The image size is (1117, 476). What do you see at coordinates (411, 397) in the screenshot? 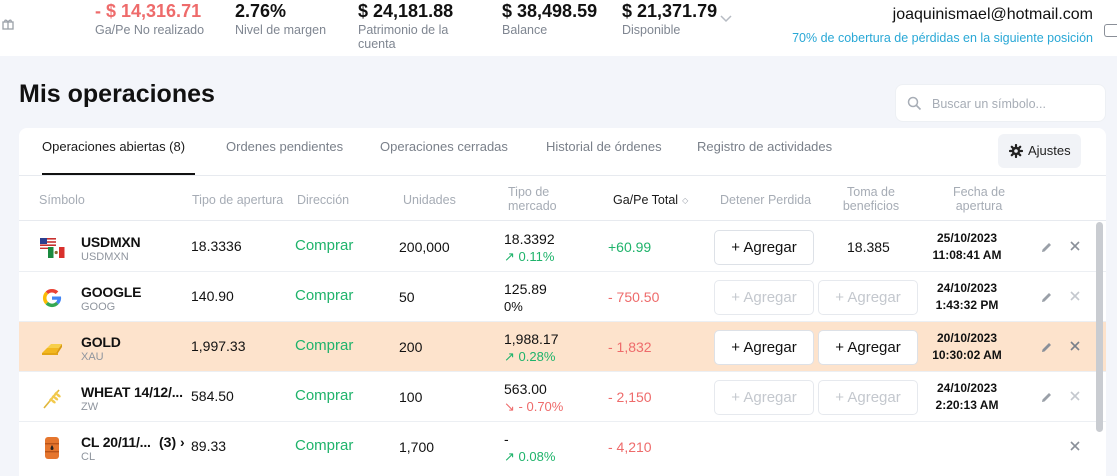
I see `units: 100` at bounding box center [411, 397].